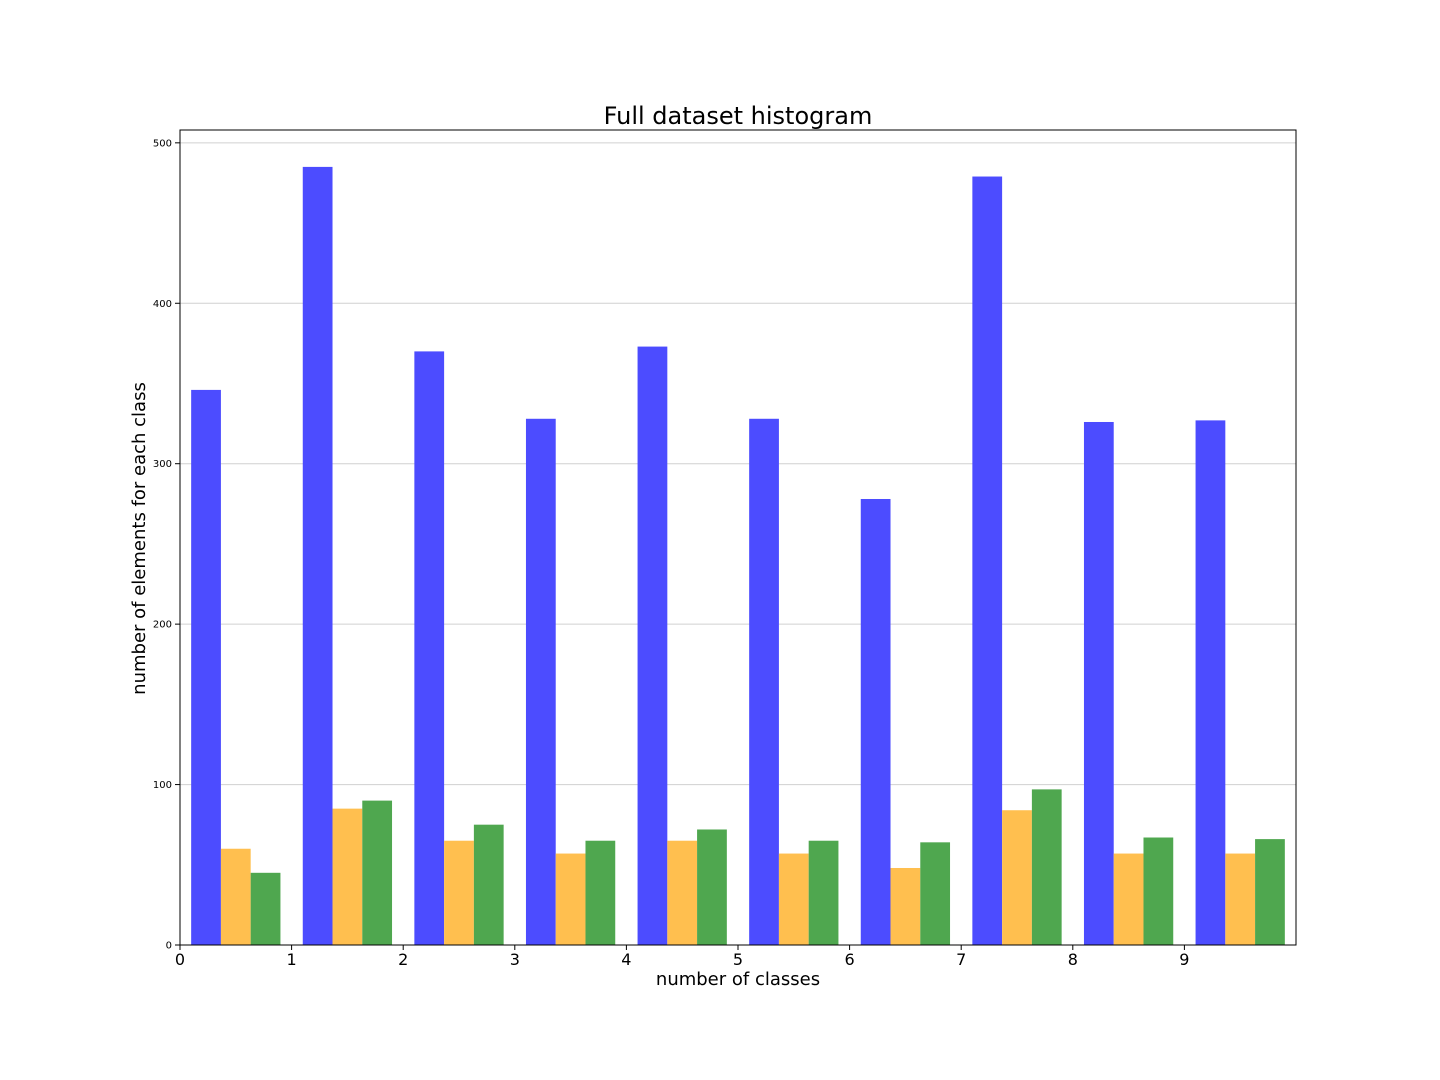  I want to click on x-tick-label: 6, so click(850, 959).